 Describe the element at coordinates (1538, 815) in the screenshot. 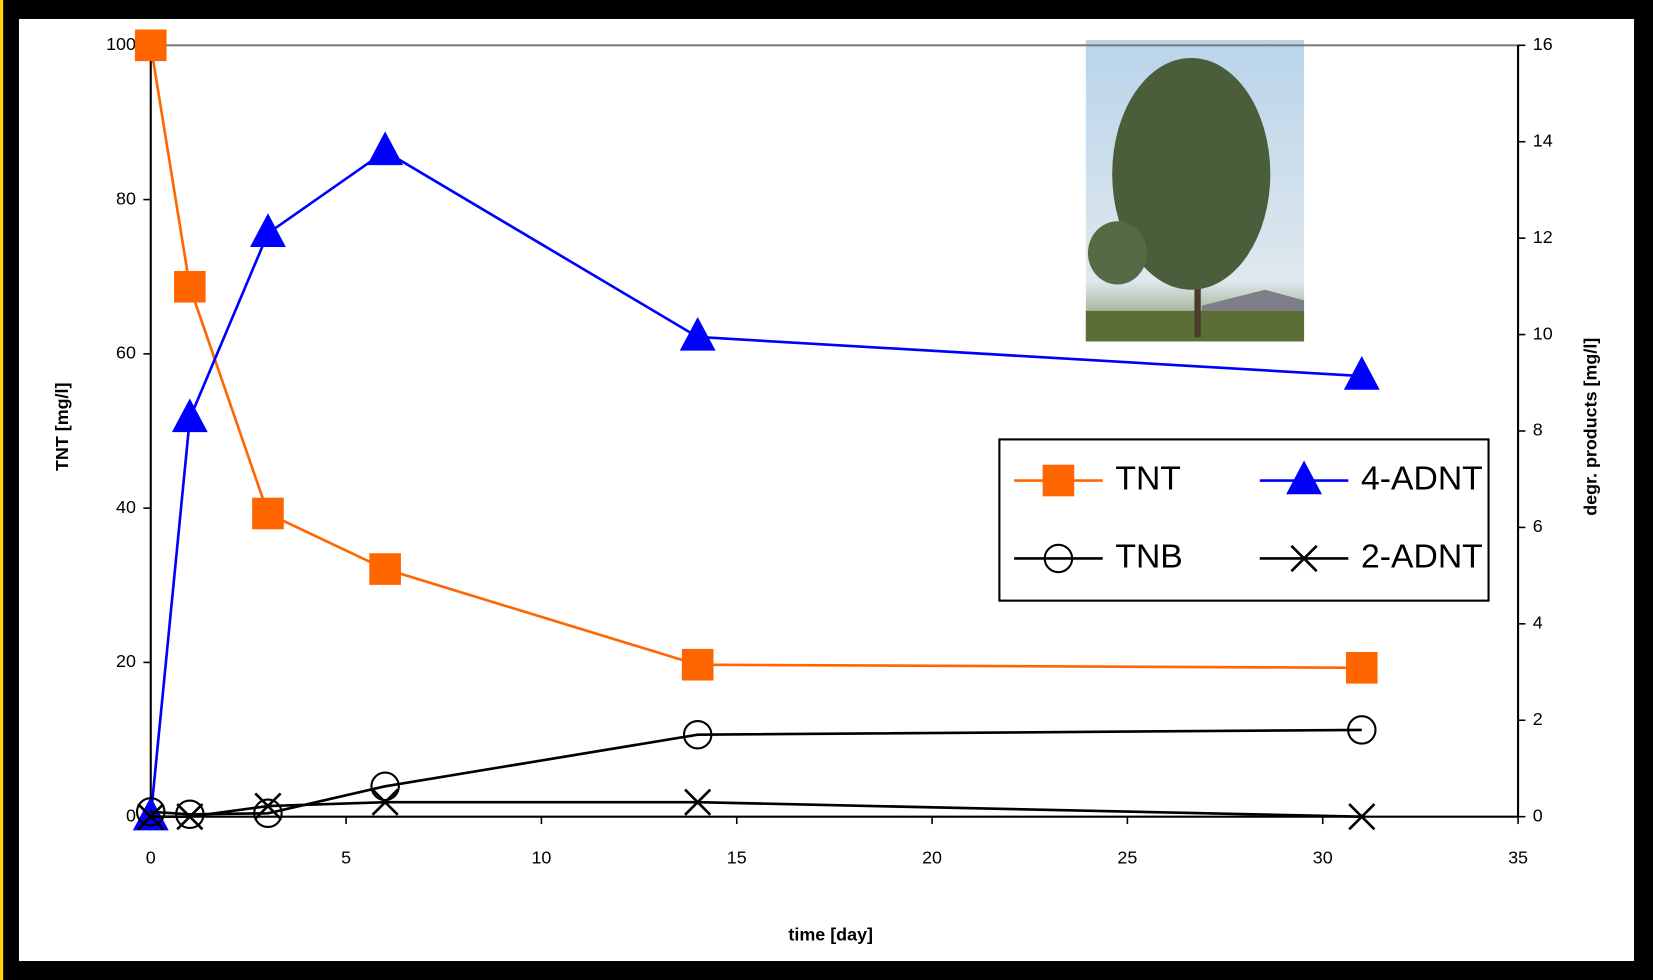

I see `y2-tick-label: 0` at that location.